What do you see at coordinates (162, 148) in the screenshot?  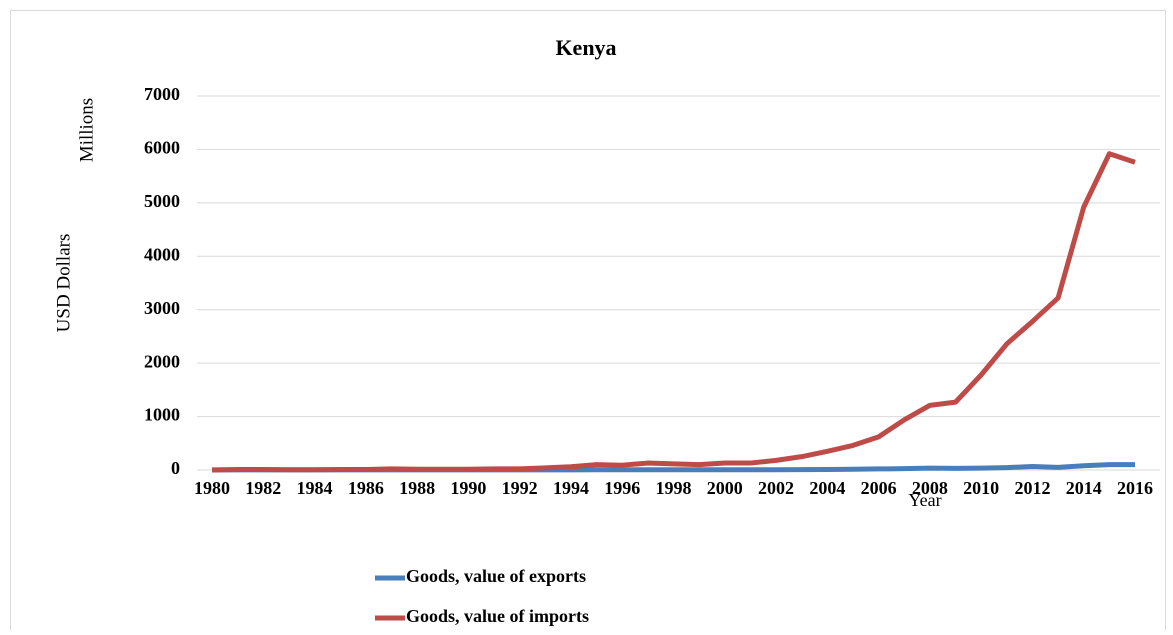 I see `y-tick-label: 6000` at bounding box center [162, 148].